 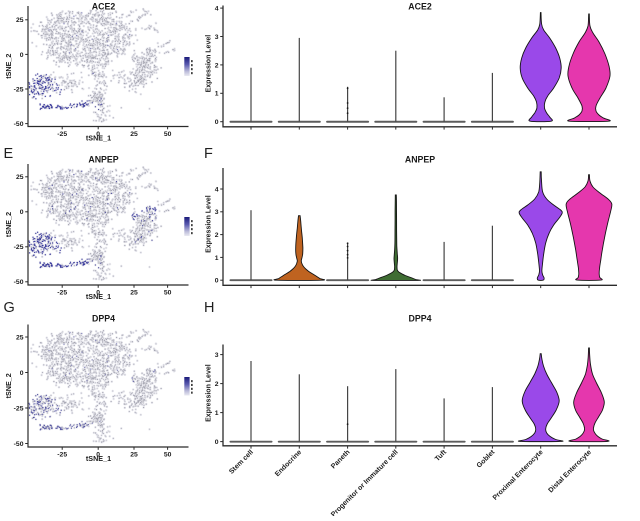 What do you see at coordinates (9, 308) in the screenshot?
I see `svg-text: G` at bounding box center [9, 308].